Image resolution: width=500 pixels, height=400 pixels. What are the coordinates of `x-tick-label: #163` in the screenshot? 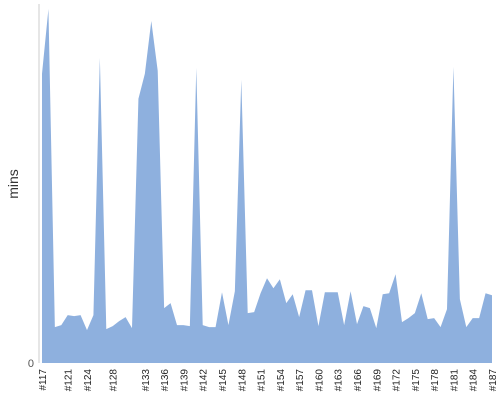 It's located at (339, 380).